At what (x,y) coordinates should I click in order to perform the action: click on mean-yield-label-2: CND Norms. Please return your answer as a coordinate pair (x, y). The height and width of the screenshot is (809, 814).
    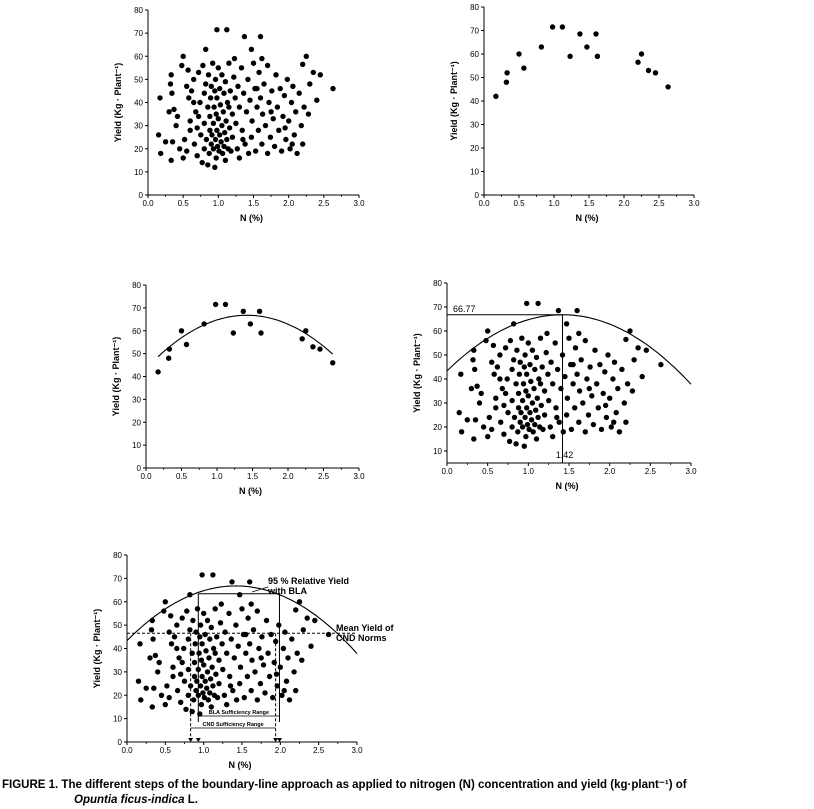
    Looking at the image, I should click on (361, 638).